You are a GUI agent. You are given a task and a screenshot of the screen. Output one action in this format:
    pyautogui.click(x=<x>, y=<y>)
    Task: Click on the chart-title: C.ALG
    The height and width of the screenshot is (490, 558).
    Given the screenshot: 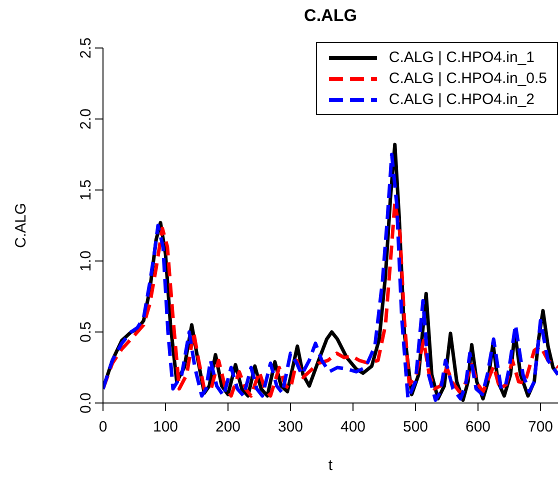 What is the action you would take?
    pyautogui.click(x=330, y=16)
    